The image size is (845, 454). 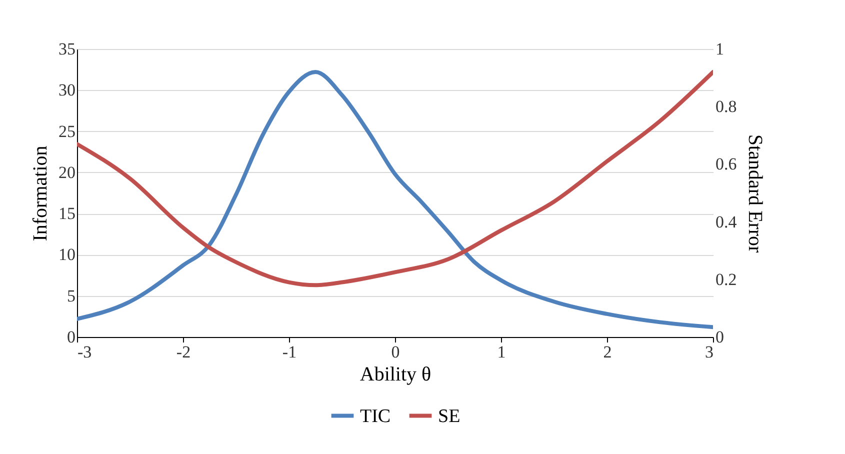 What do you see at coordinates (67, 254) in the screenshot?
I see `y-tick-label: 10` at bounding box center [67, 254].